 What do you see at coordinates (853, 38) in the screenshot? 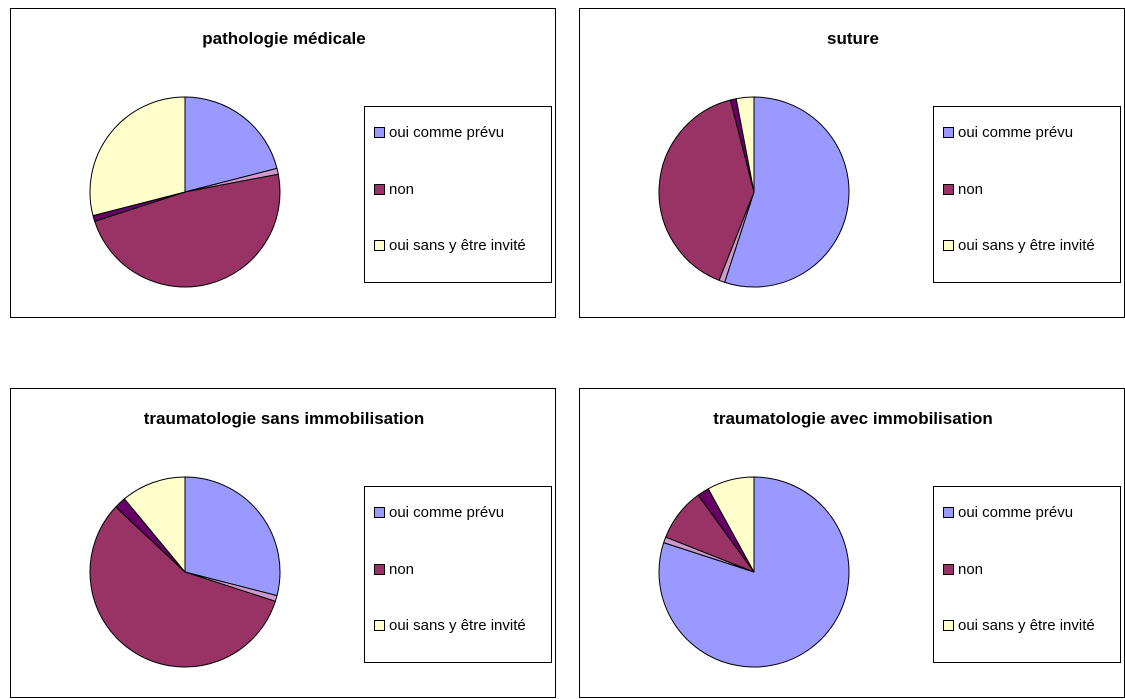
I see `chart-title: suture` at bounding box center [853, 38].